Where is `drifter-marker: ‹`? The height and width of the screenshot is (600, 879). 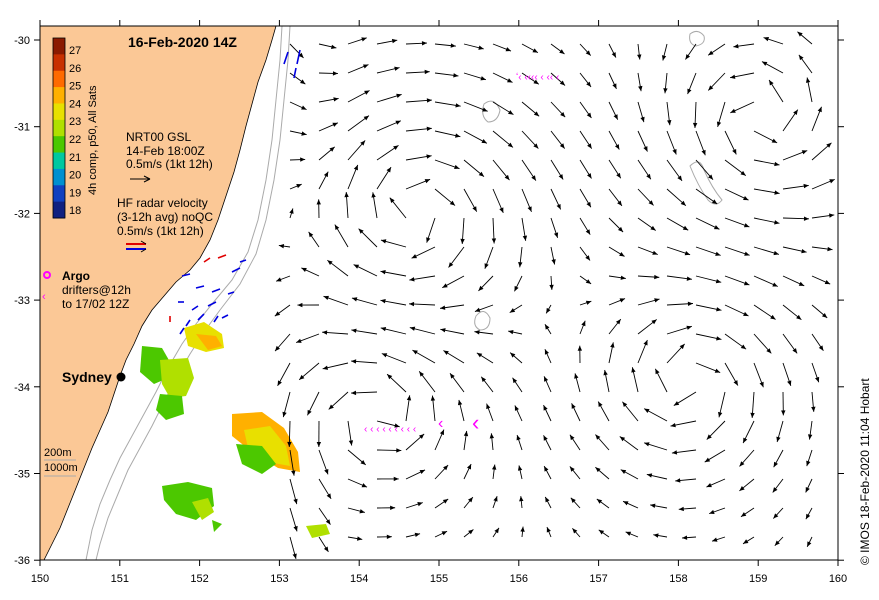 drifter-marker: ‹ is located at coordinates (440, 423).